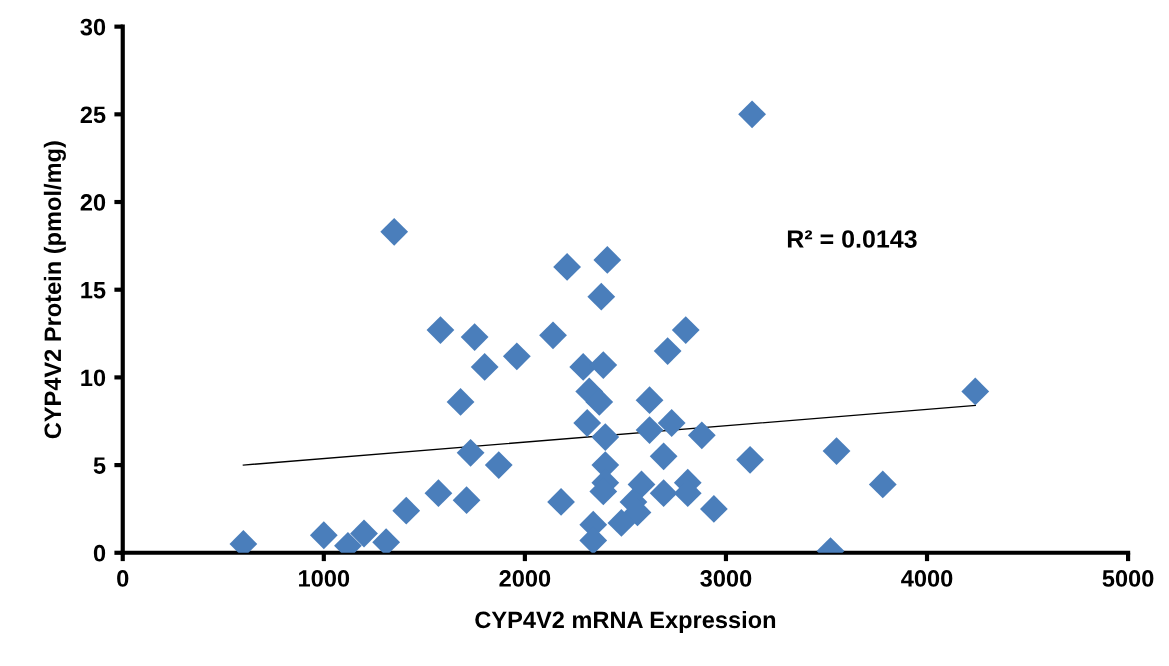 The width and height of the screenshot is (1169, 666). Describe the element at coordinates (123, 578) in the screenshot. I see `x-tick-label: 0` at that location.